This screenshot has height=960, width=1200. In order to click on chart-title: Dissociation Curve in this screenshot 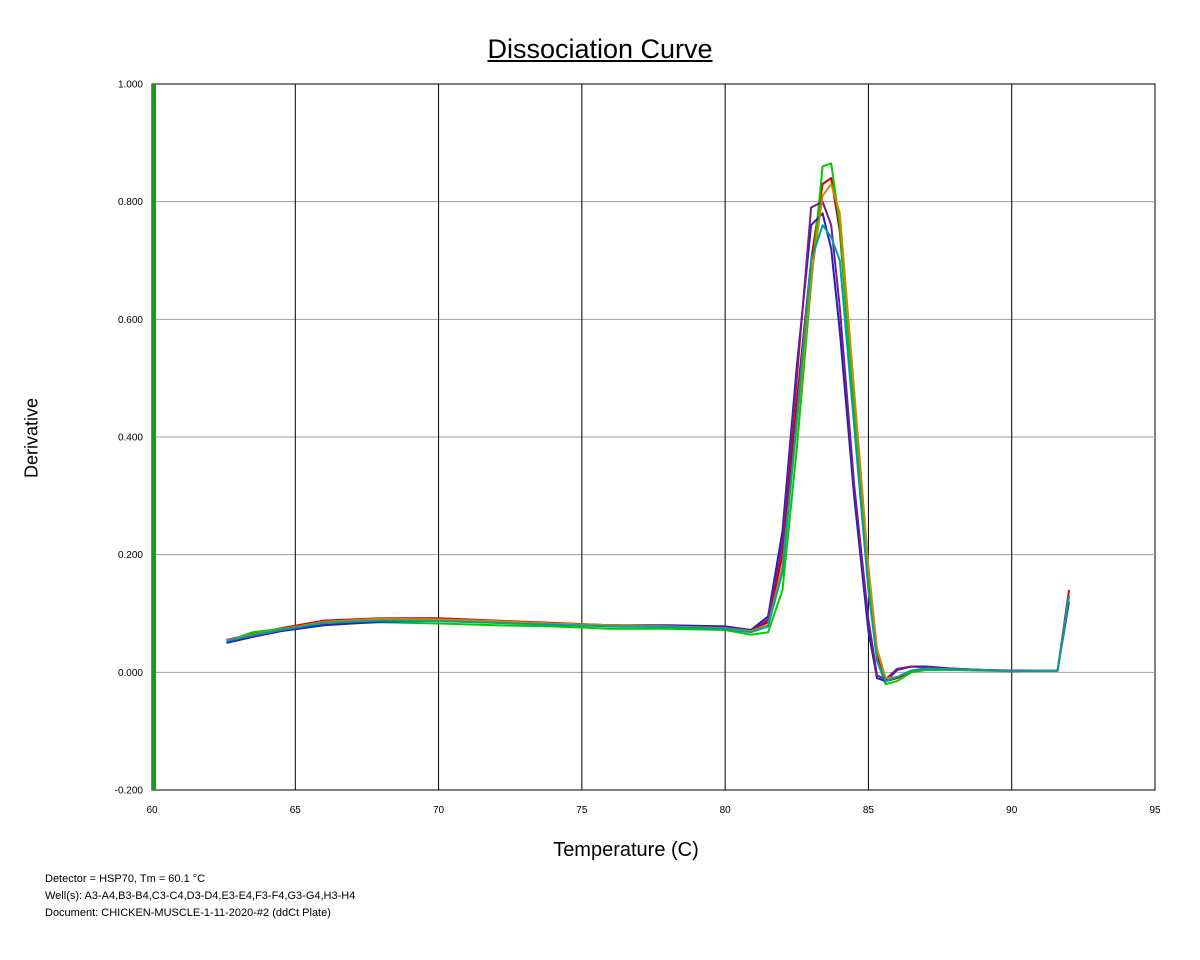, I will do `click(600, 49)`.